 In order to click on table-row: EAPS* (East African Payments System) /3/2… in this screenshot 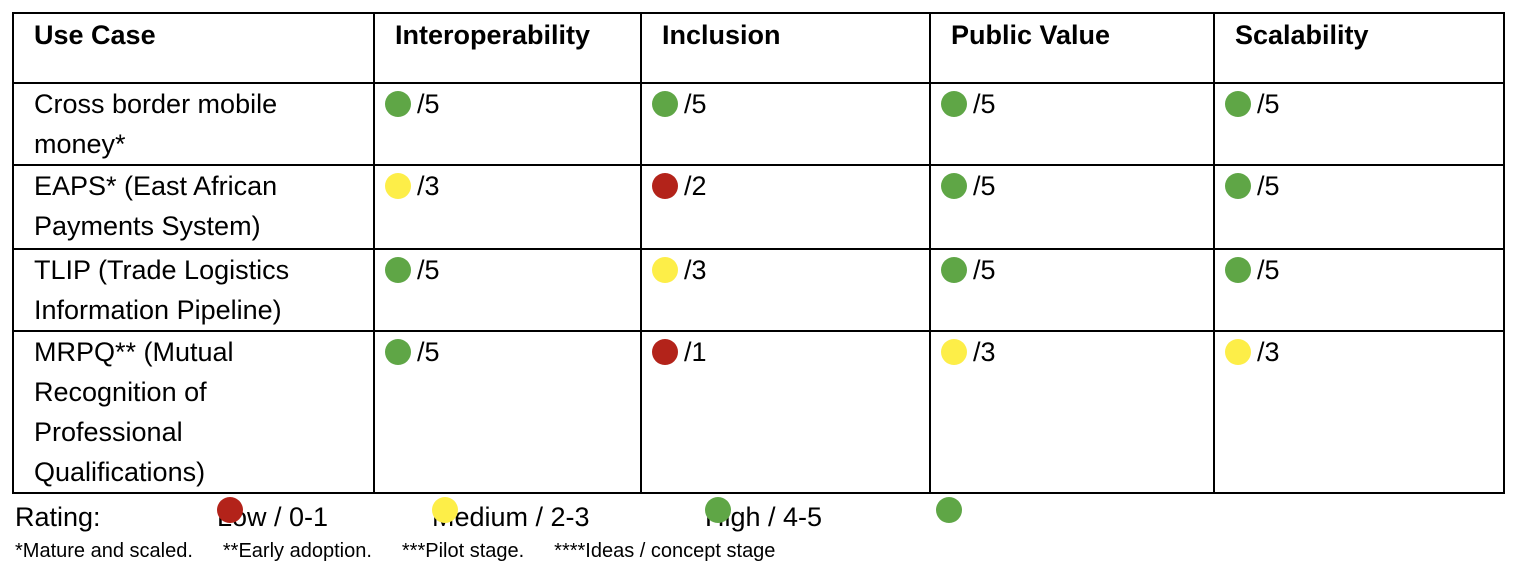, I will do `click(758, 207)`.